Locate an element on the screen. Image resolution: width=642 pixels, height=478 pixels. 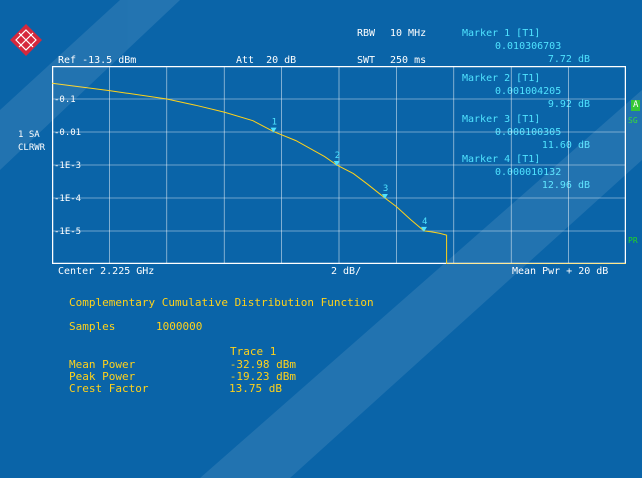
mean-power-value: -32.98 dBm is located at coordinates (262, 364).